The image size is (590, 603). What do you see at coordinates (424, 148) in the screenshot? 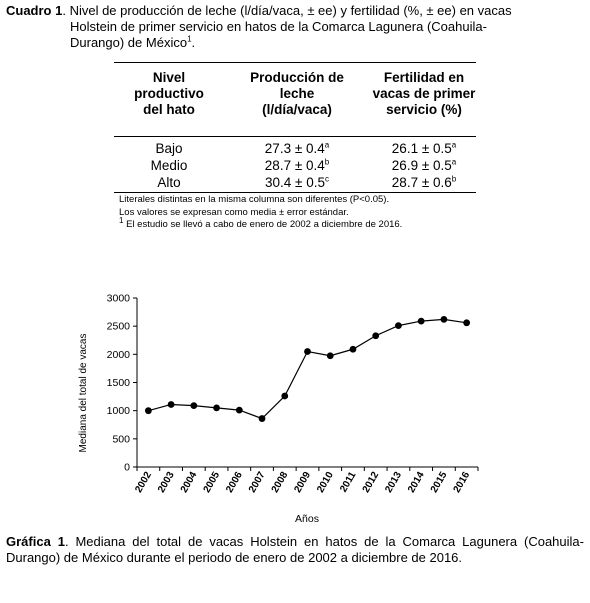
I see `row-bajo-fert: 26.1 ± 0.5a` at bounding box center [424, 148].